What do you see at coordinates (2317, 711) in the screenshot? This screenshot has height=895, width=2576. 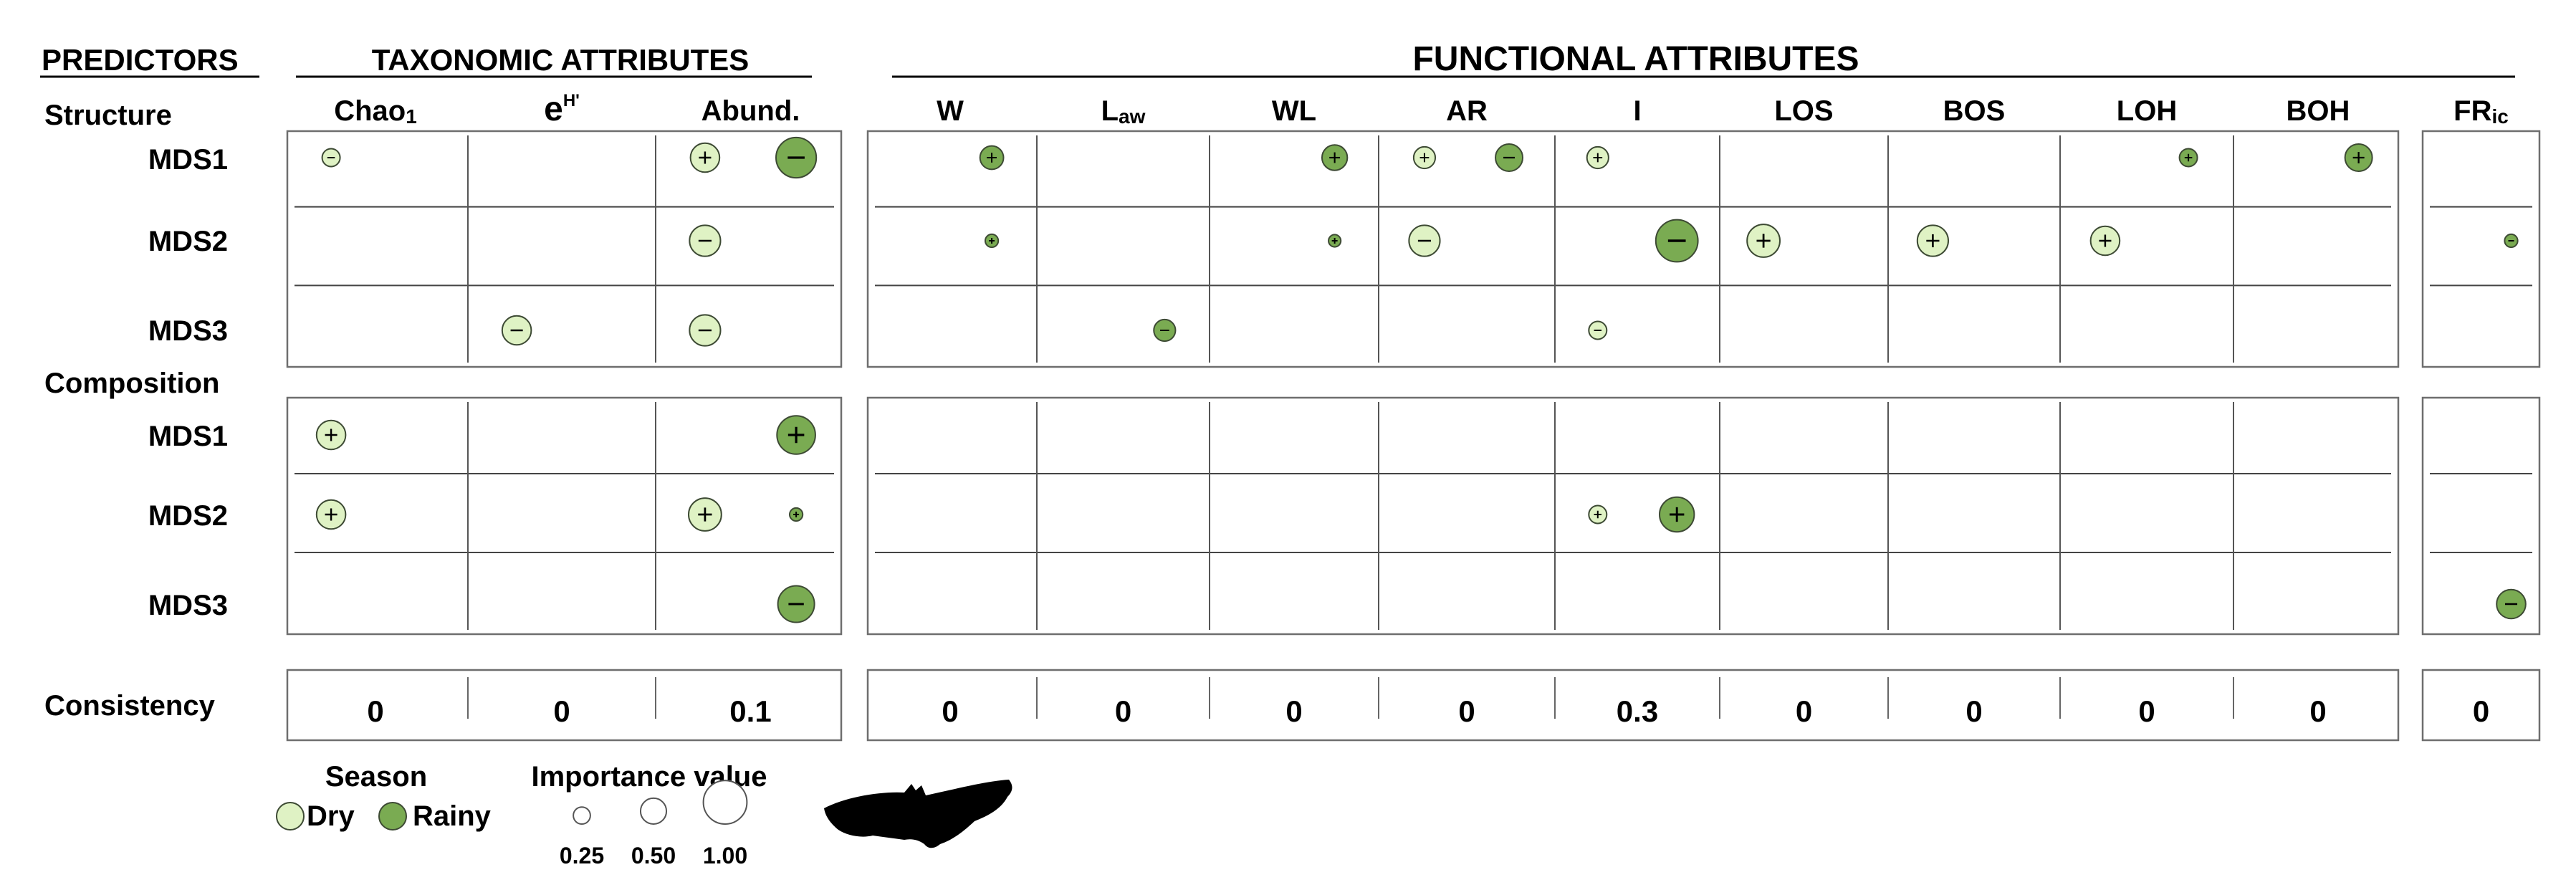 I see `consistency-value-boh: 0` at bounding box center [2317, 711].